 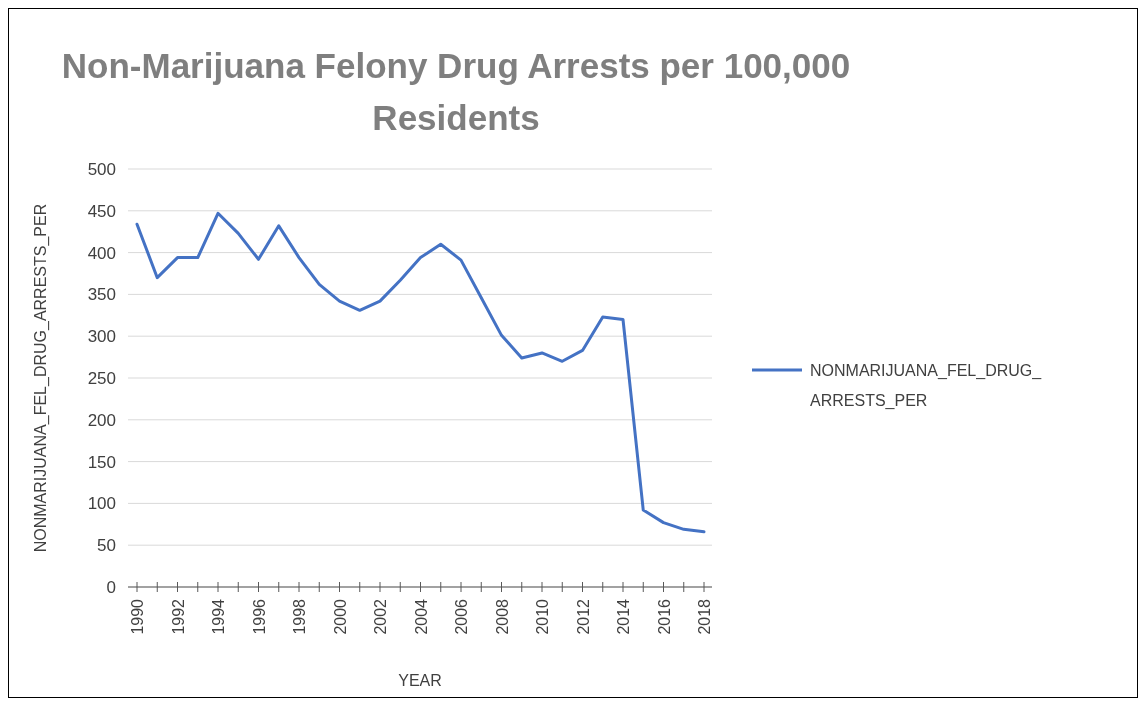 I want to click on x-tick-label: 2018, so click(x=704, y=616).